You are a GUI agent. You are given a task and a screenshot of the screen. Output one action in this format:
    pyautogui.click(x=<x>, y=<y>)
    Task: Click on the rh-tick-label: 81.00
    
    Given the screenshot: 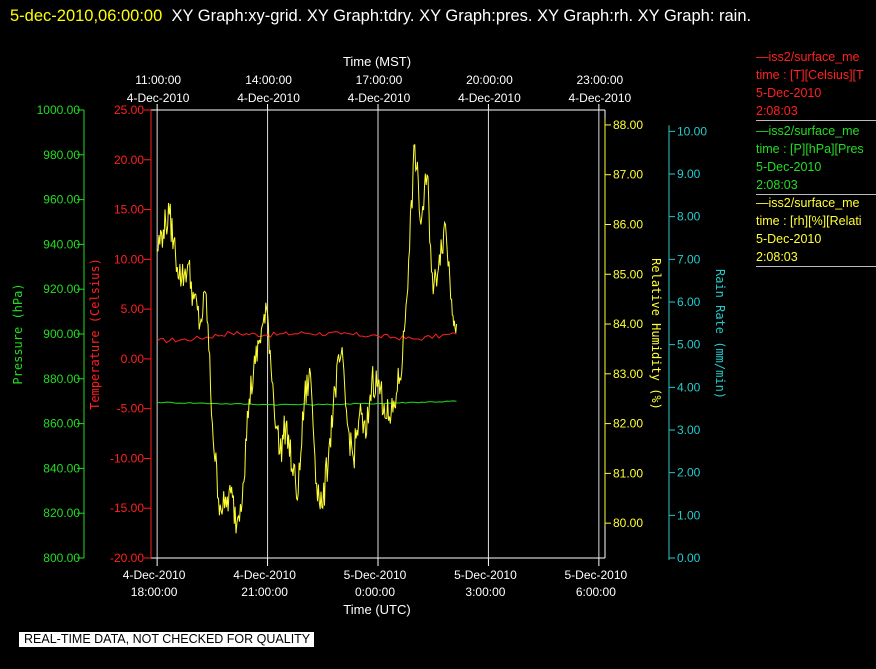 What is the action you would take?
    pyautogui.click(x=628, y=473)
    